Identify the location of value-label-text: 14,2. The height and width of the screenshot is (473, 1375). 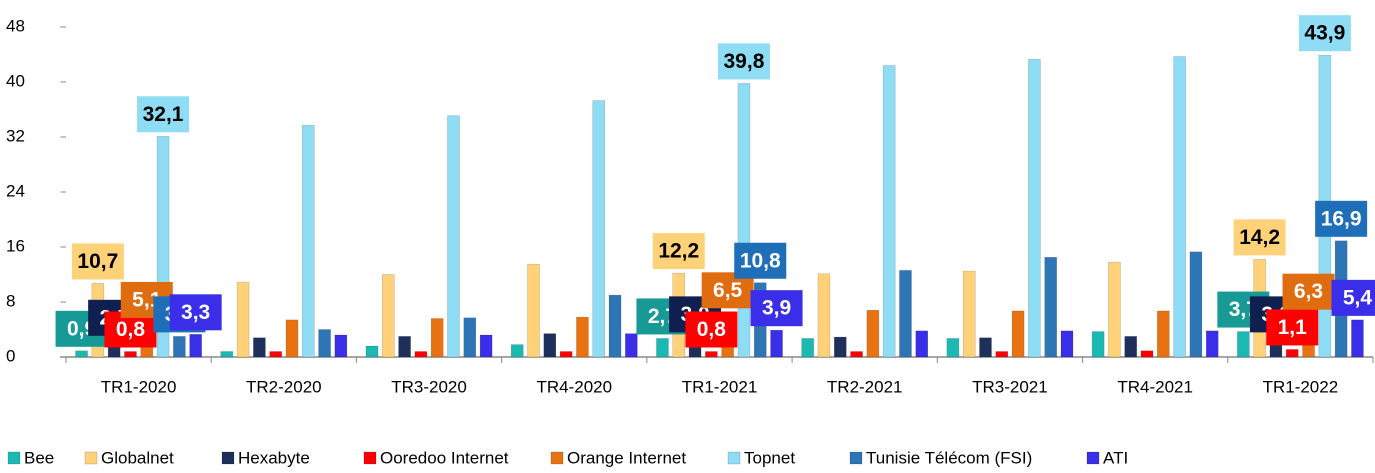
(1259, 237).